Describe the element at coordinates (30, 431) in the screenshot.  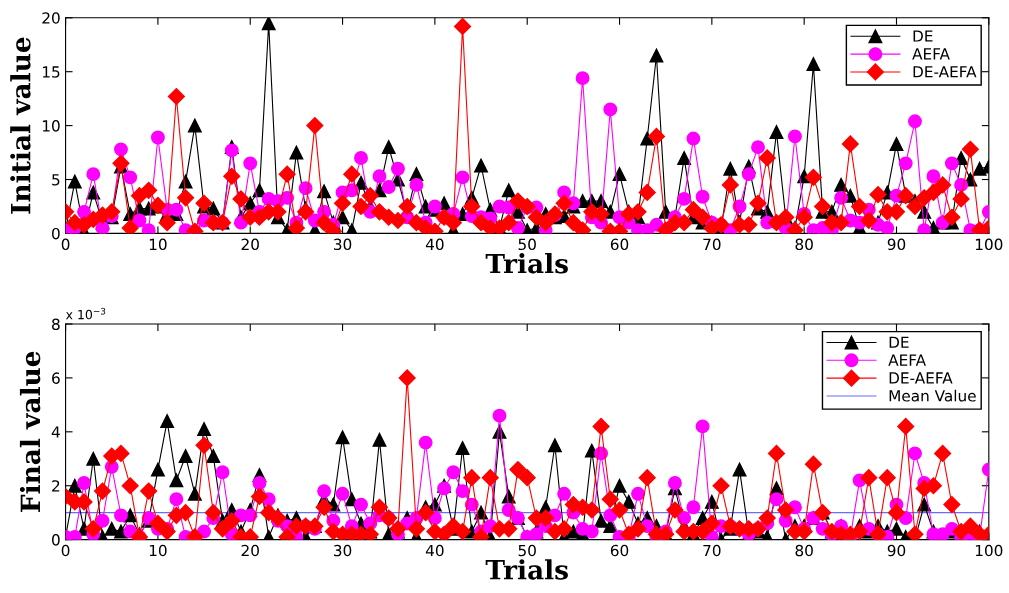
I see `y-axis-title: Final value` at that location.